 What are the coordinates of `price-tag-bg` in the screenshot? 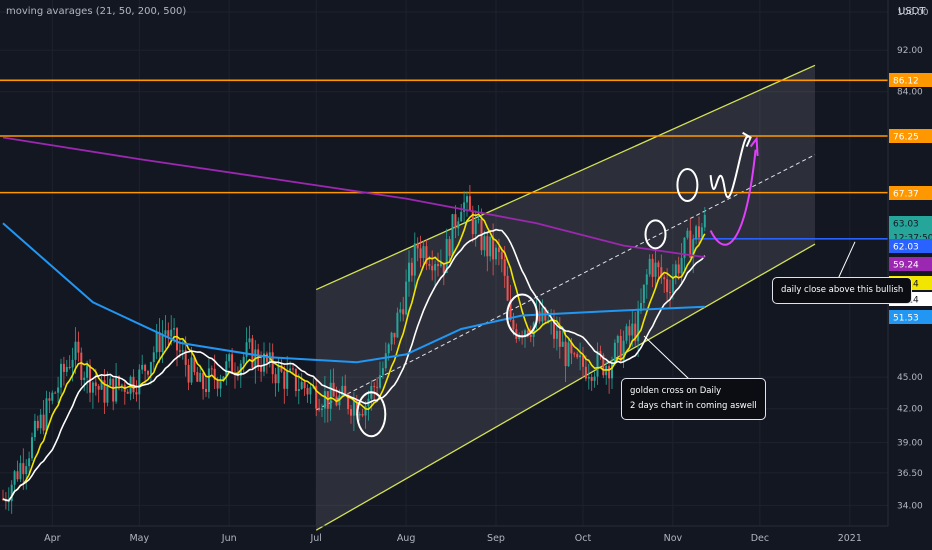 It's located at (910, 246).